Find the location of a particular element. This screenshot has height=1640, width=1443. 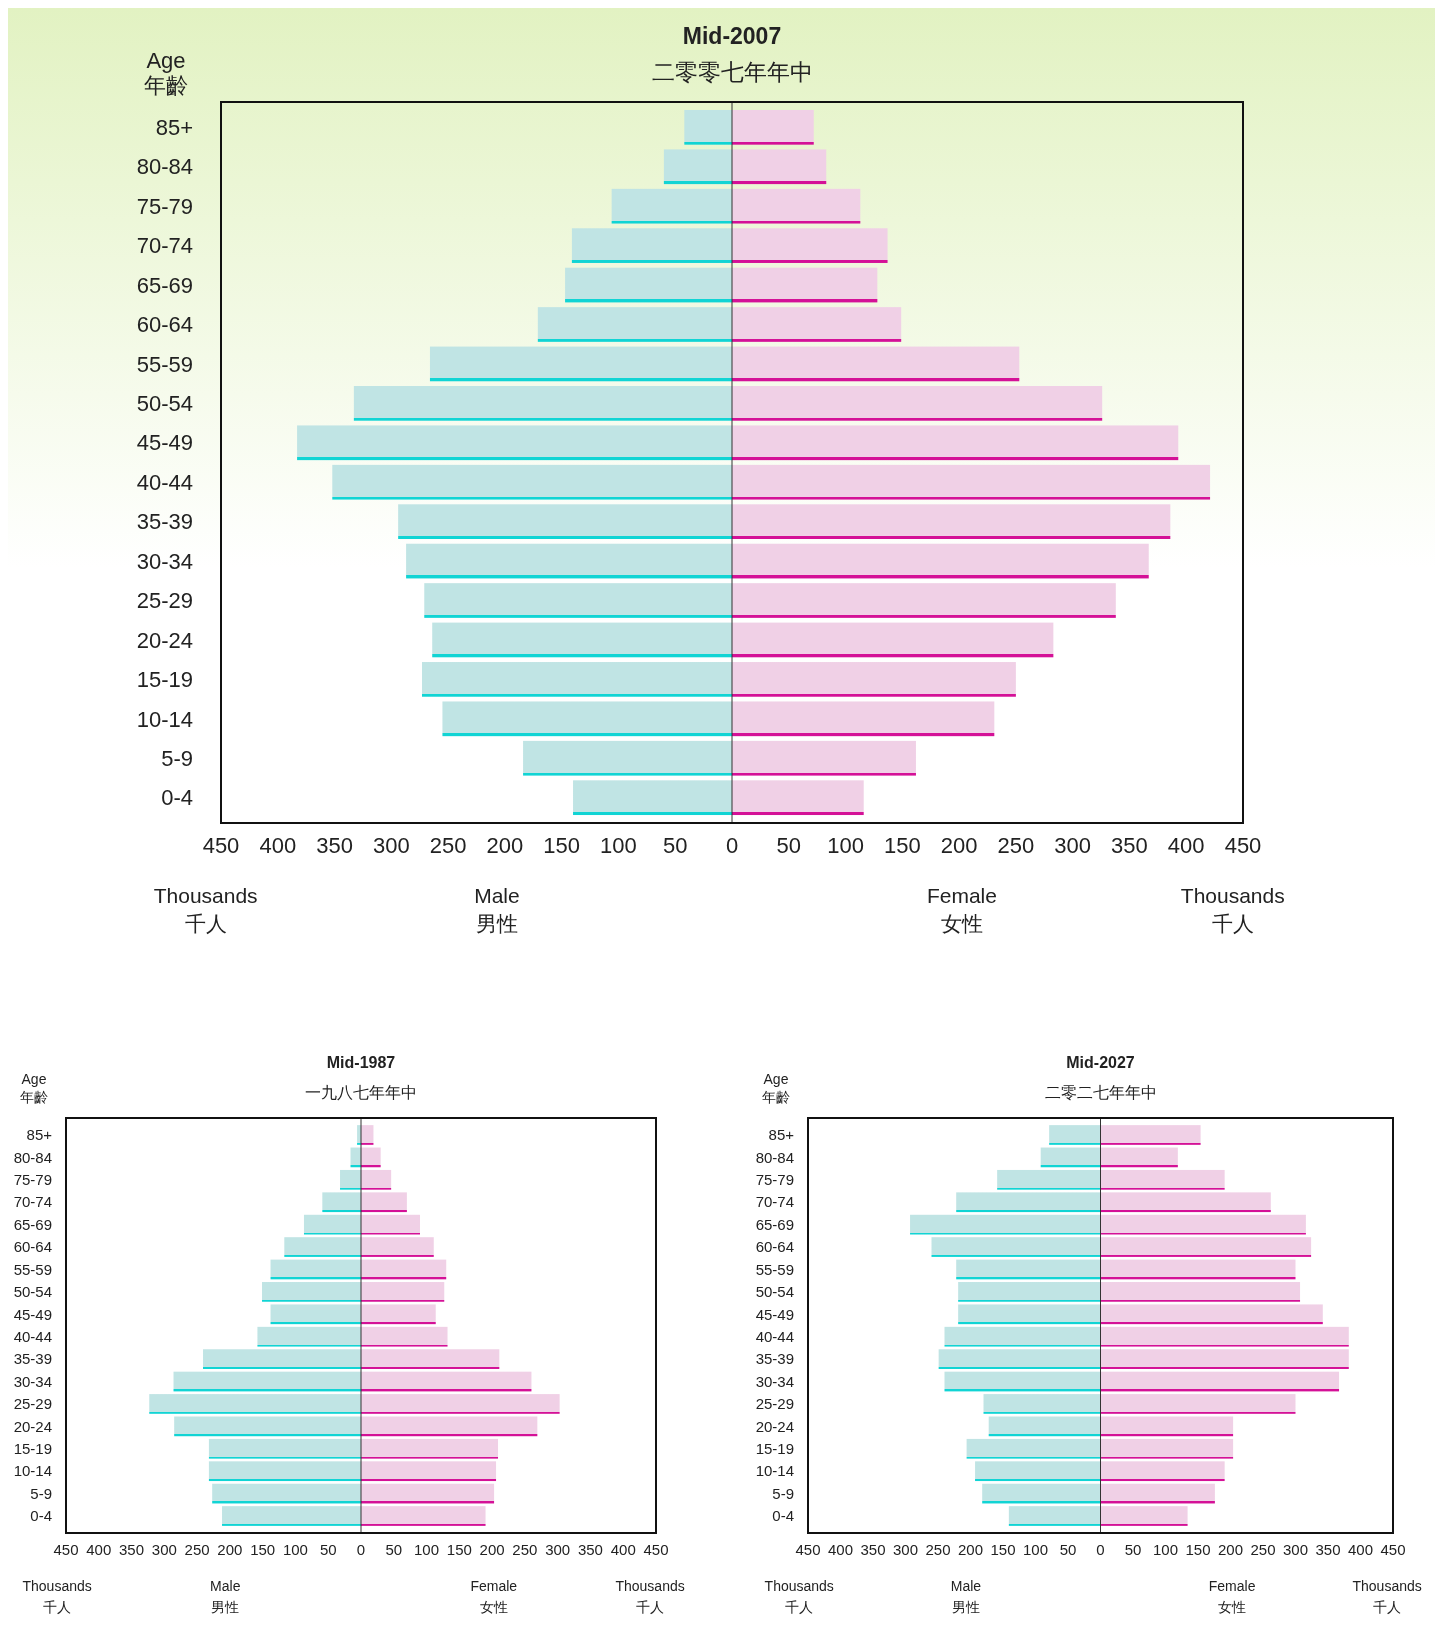

y-tick-label: 0-4 is located at coordinates (177, 798).